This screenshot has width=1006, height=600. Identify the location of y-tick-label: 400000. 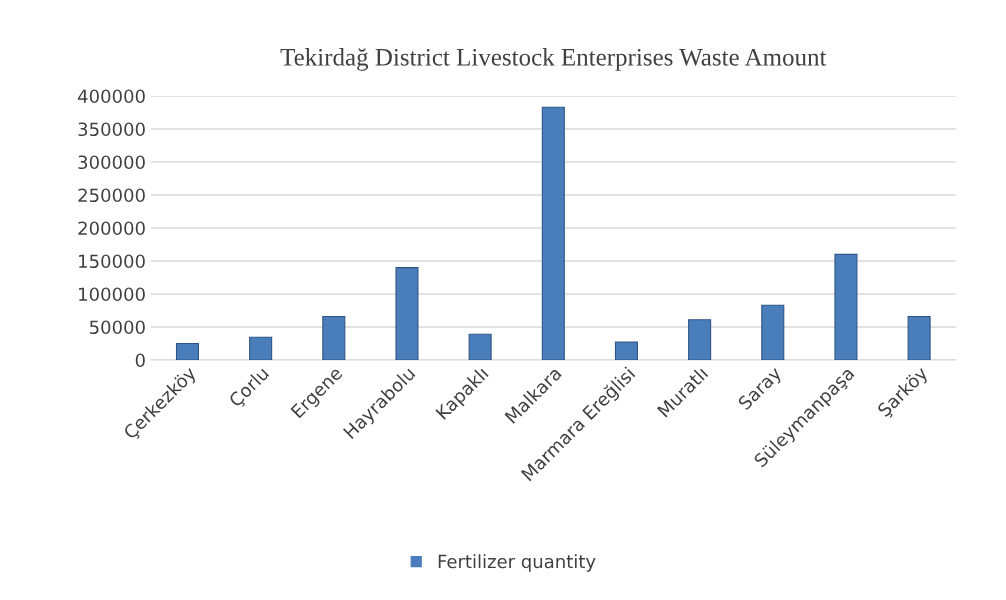
(111, 96).